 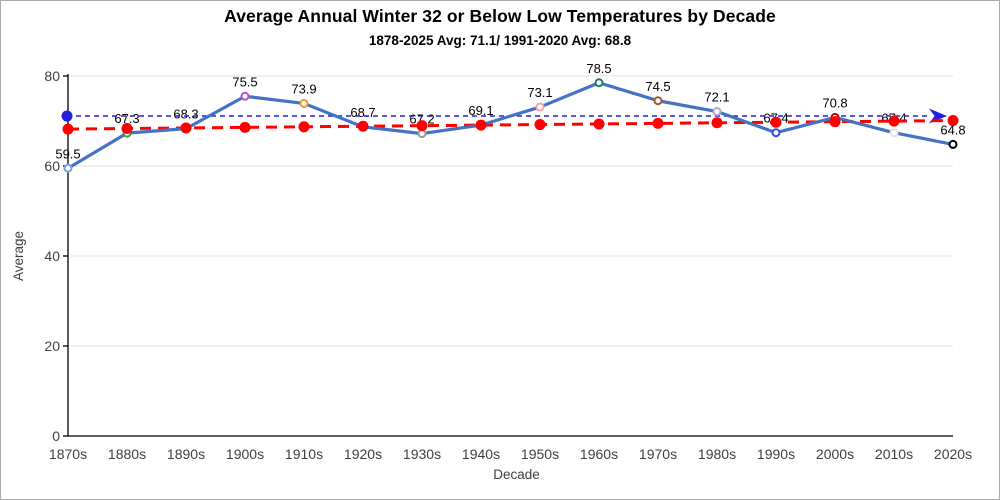 I want to click on trend-point-1990s, so click(x=776, y=122).